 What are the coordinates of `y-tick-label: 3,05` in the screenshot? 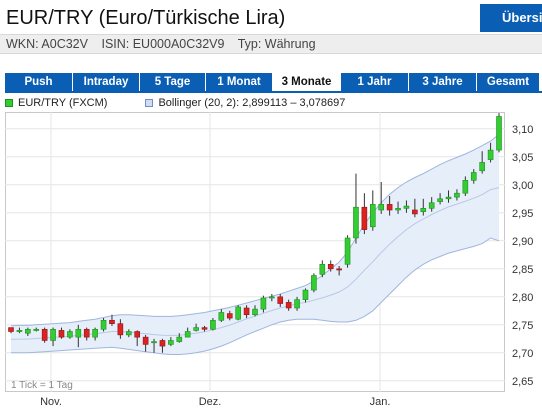 It's located at (522, 158).